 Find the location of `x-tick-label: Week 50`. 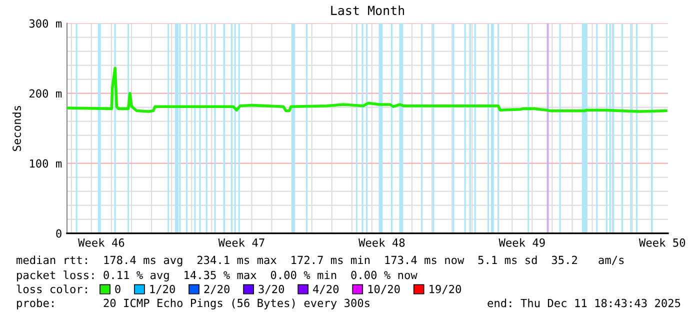

x-tick-label: Week 50 is located at coordinates (662, 242).